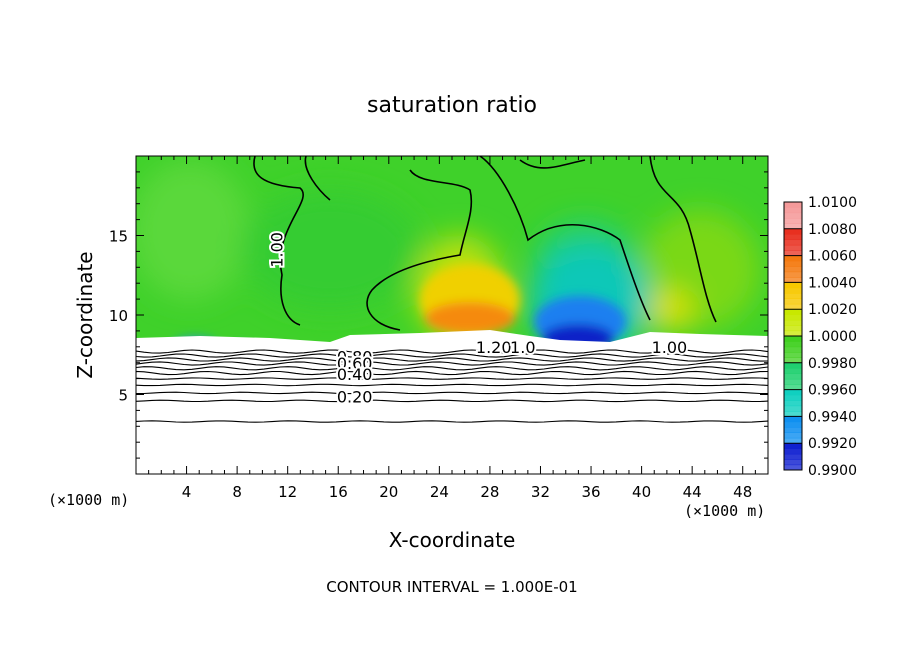  Describe the element at coordinates (237, 492) in the screenshot. I see `x-tick-label: 8` at that location.